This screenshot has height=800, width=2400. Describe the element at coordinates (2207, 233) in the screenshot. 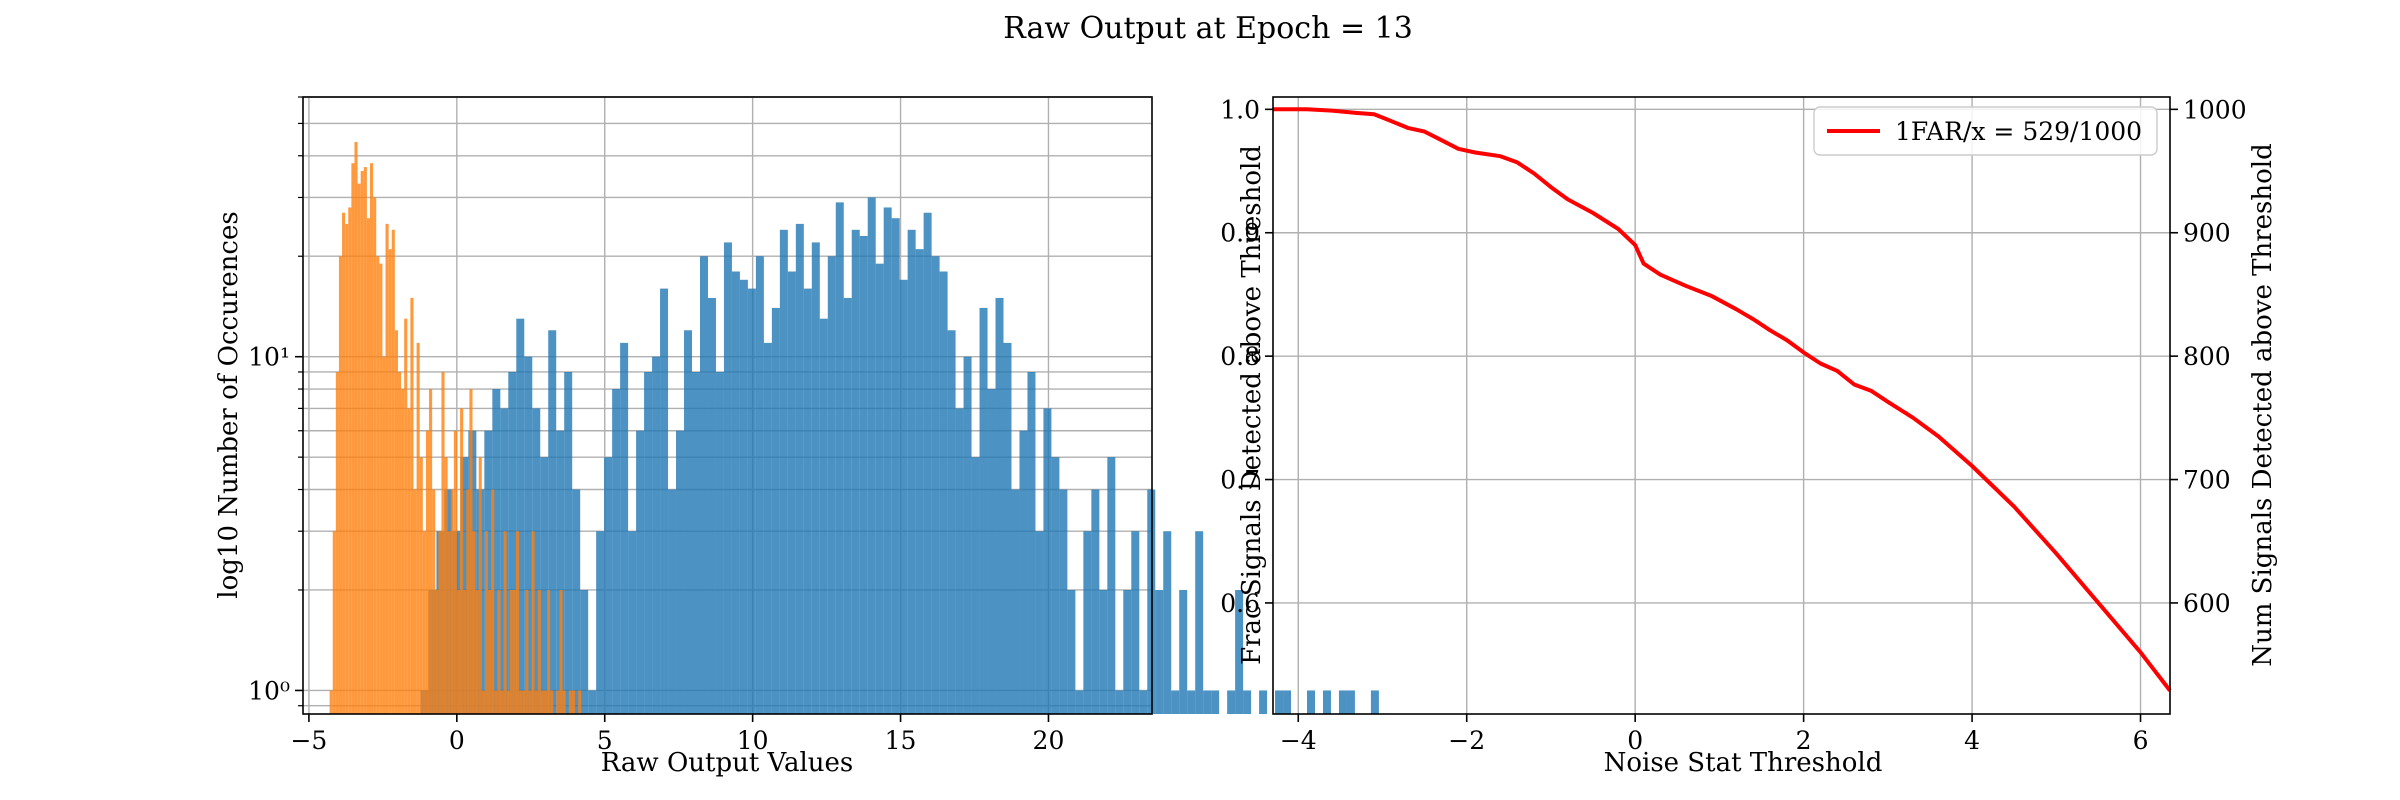

I see `line-chart-right-y-tick-label: 900` at that location.